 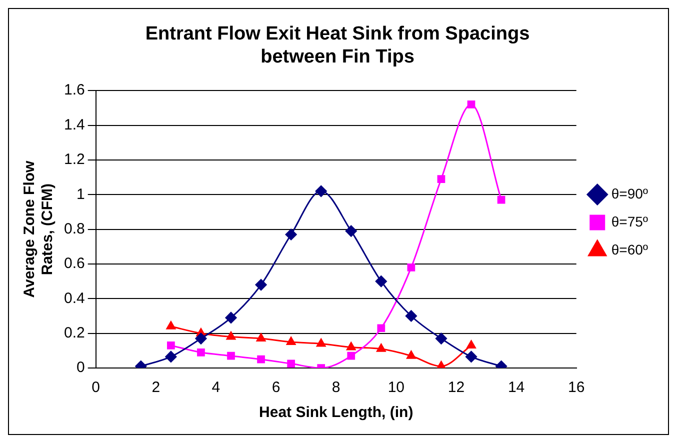 What do you see at coordinates (337, 46) in the screenshot?
I see `chart-title: Entrant Flow Exit Heat Sink from Spacings between Fin Tips` at bounding box center [337, 46].